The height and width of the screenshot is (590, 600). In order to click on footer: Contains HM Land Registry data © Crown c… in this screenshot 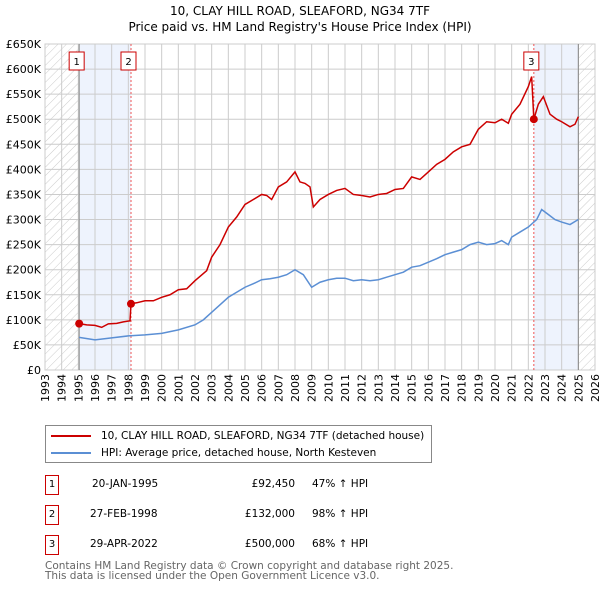, I will do `click(249, 571)`.